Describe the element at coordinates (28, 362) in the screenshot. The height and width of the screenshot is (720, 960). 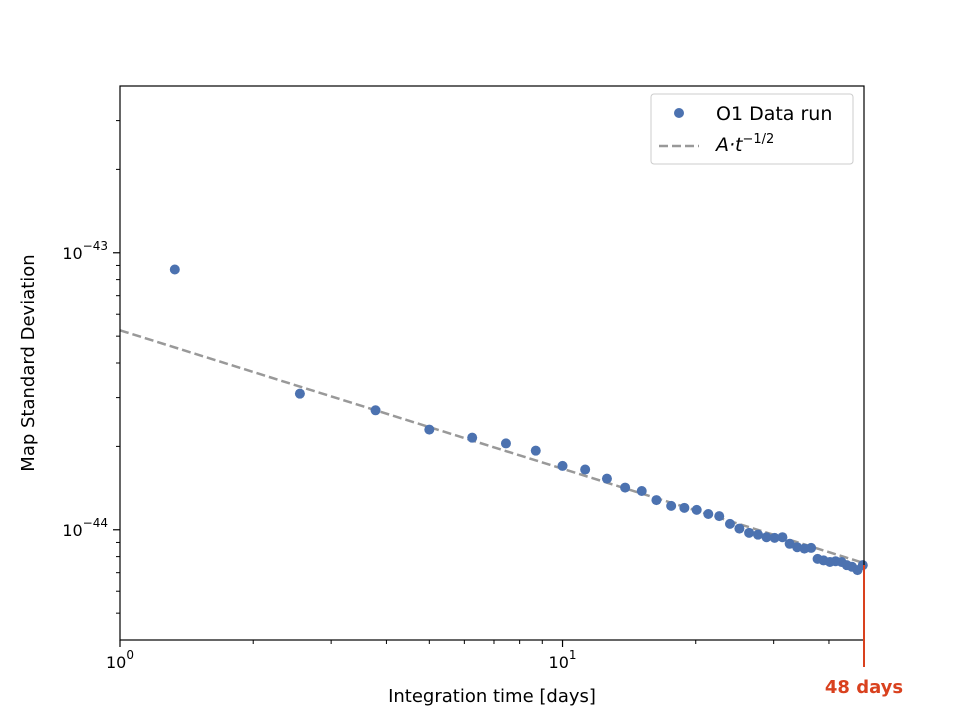
I see `y-axis-label: Map Standard Deviation` at that location.